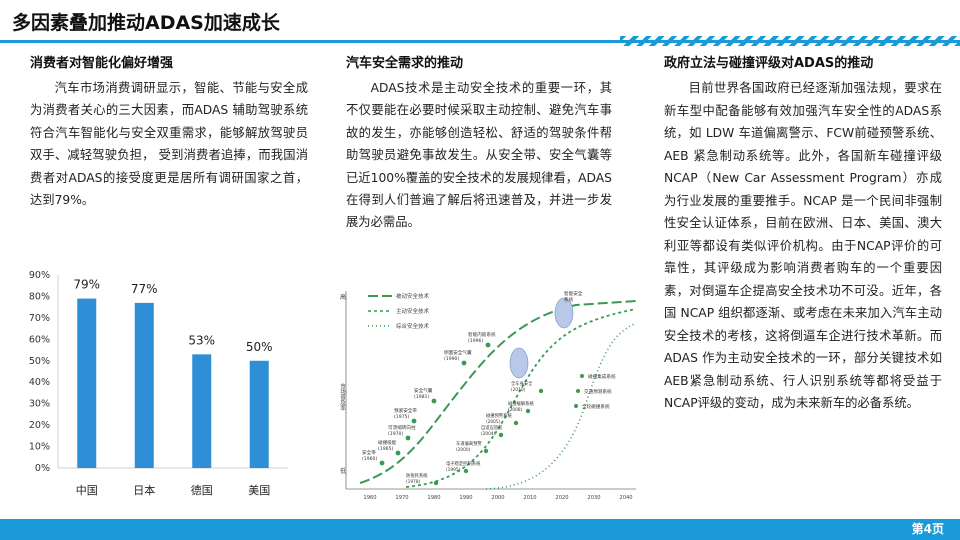  What do you see at coordinates (413, 326) in the screenshot?
I see `fig-legend-label: 综合安全技术` at bounding box center [413, 326].